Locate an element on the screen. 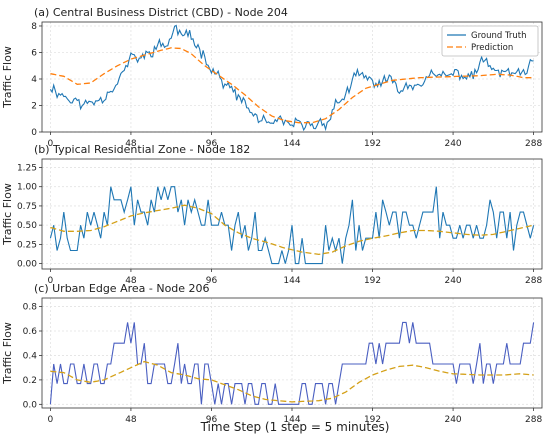 This screenshot has height=436, width=550. y-tick-label: 1.00 is located at coordinates (27, 188).